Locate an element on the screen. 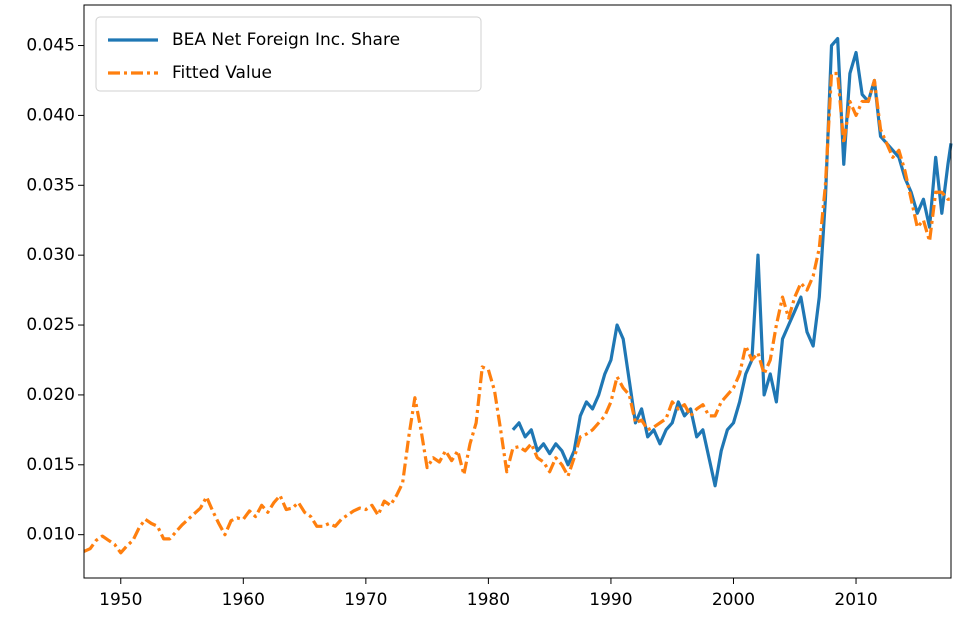 The image size is (953, 622). legend-label: BEA Net Foreign Inc. Share is located at coordinates (286, 40).